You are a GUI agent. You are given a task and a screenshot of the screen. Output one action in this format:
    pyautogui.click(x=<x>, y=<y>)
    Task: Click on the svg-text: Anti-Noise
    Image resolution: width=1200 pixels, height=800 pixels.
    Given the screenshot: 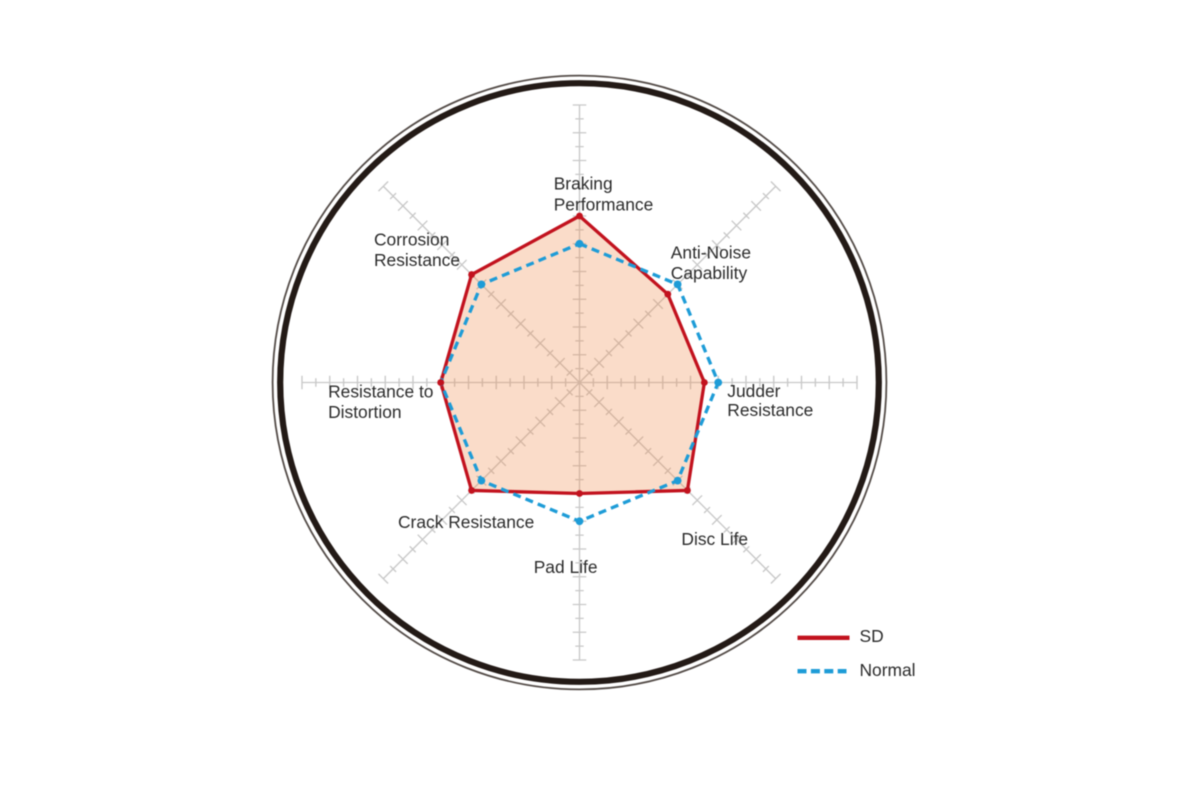 What is the action you would take?
    pyautogui.click(x=711, y=253)
    